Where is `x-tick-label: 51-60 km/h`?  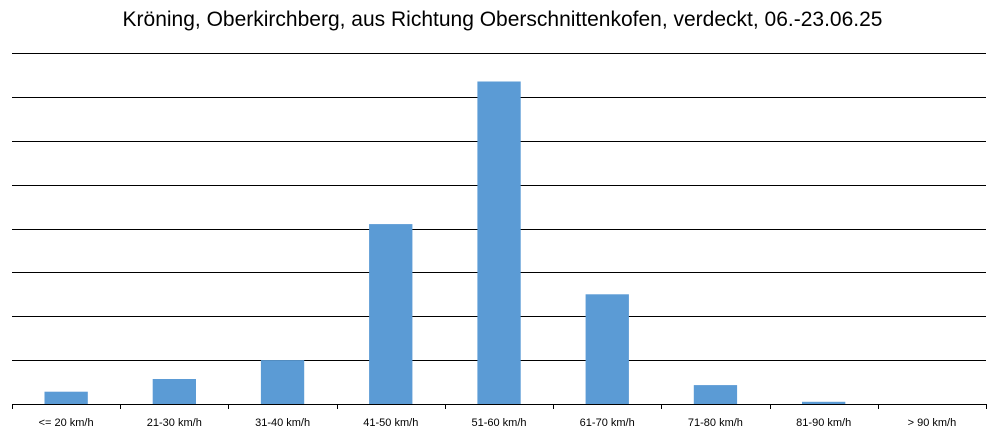
x-tick-label: 51-60 km/h is located at coordinates (498, 423).